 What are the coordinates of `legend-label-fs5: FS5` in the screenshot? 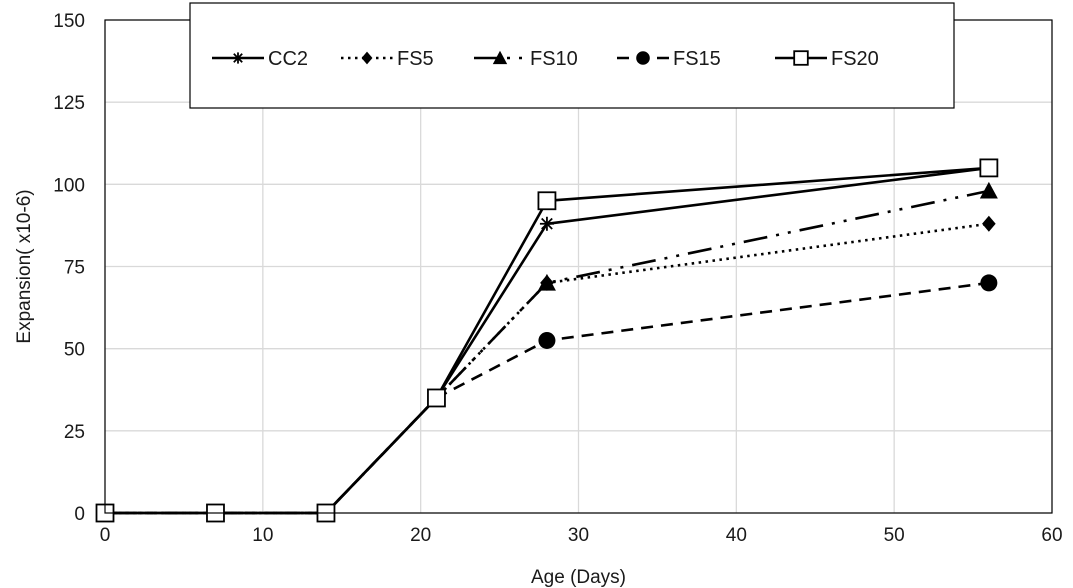 It's located at (415, 59).